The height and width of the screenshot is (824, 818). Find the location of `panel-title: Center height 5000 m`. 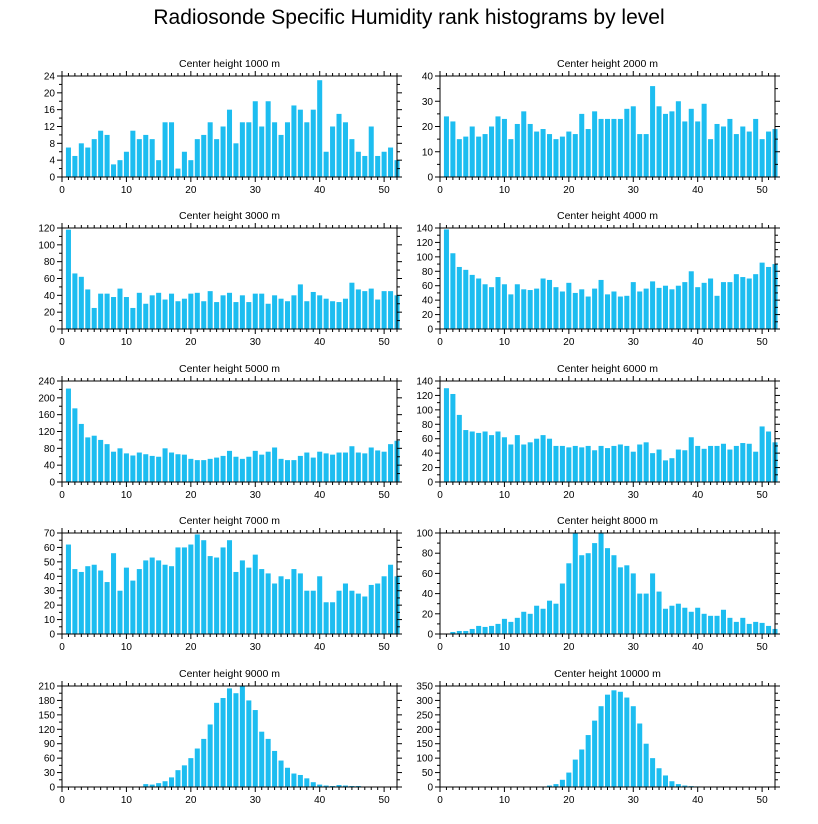

panel-title: Center height 5000 m is located at coordinates (229, 369).